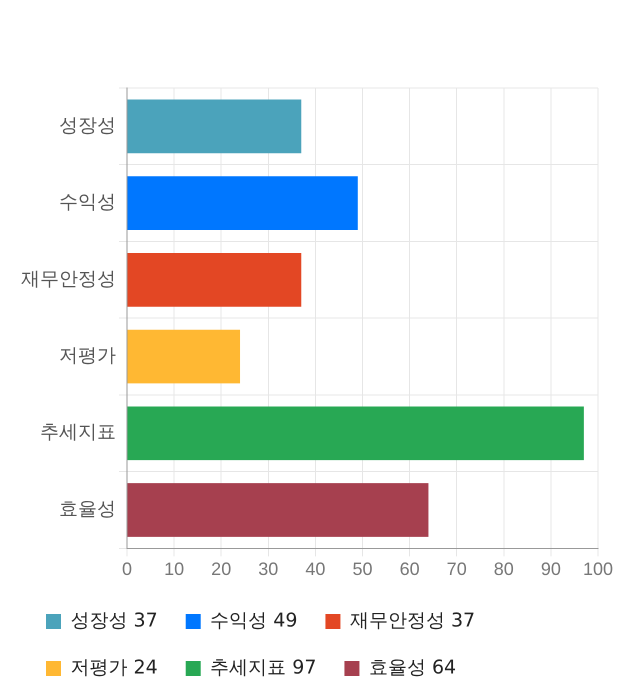  Describe the element at coordinates (504, 569) in the screenshot. I see `x-tick-label: 80` at that location.